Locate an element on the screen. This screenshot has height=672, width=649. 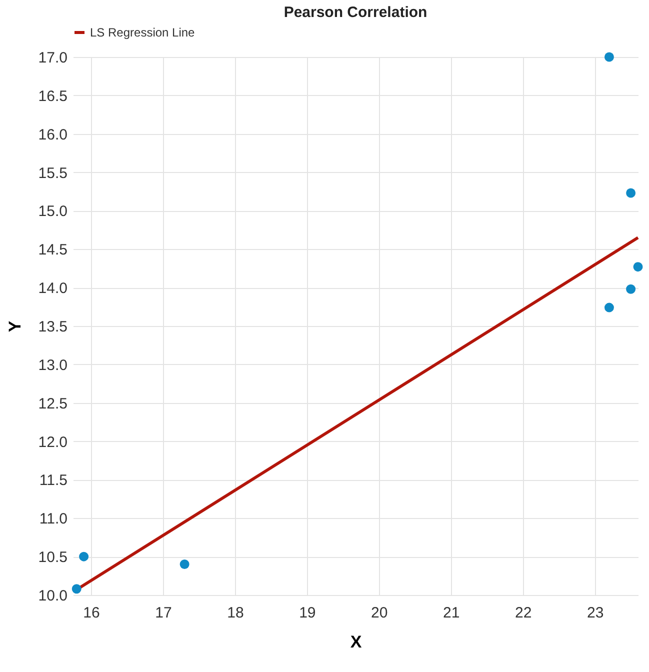
x-tick-label: 17 is located at coordinates (163, 613).